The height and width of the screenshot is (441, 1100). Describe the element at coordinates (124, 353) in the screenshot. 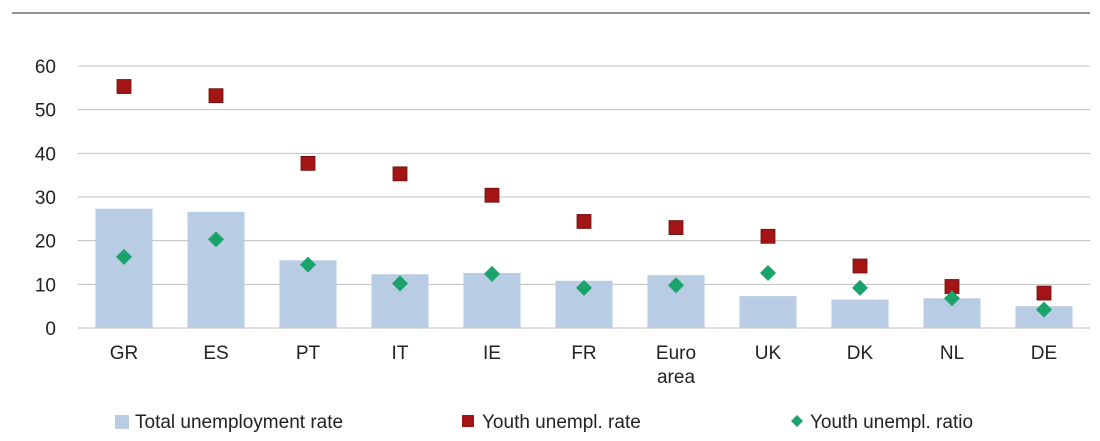

I see `category-label: GR` at that location.